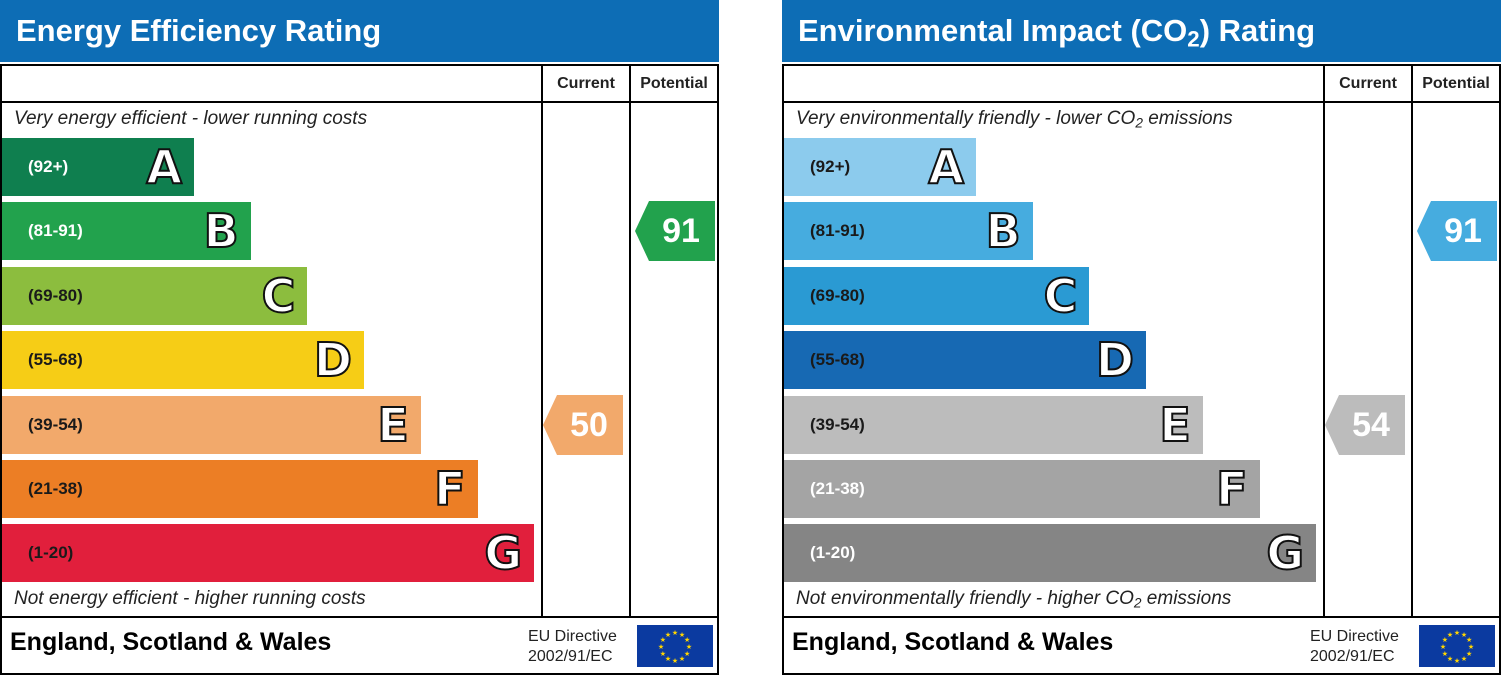  What do you see at coordinates (171, 642) in the screenshot?
I see `region-label: England, Scotland & Wales` at bounding box center [171, 642].